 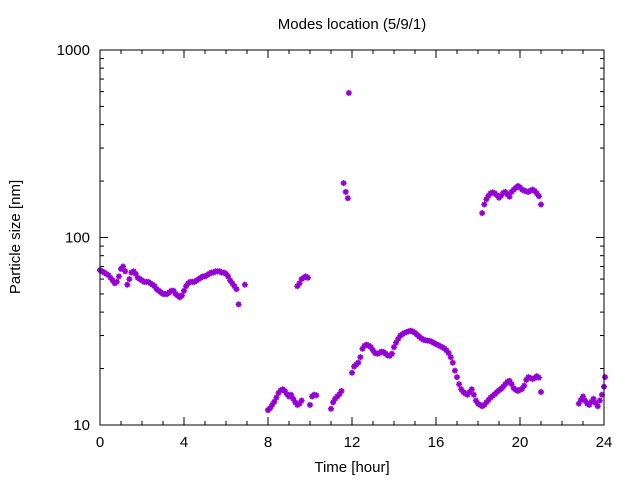 I want to click on tick-label: 4, so click(x=184, y=442).